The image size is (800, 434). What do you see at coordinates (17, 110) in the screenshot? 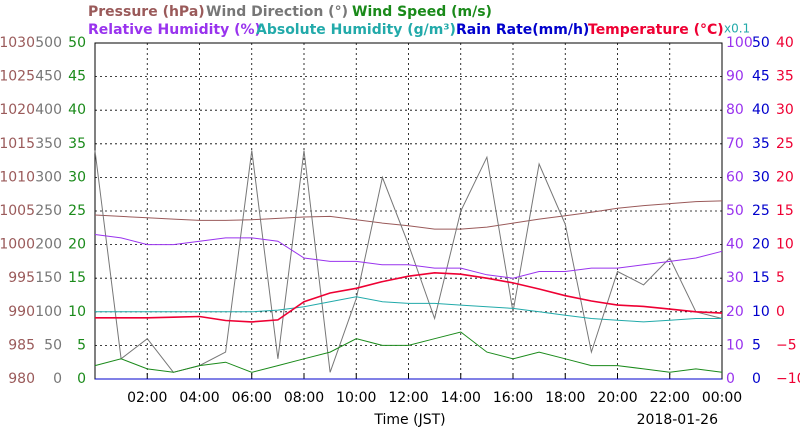
I see `y-tick-label: 1020` at bounding box center [17, 110].